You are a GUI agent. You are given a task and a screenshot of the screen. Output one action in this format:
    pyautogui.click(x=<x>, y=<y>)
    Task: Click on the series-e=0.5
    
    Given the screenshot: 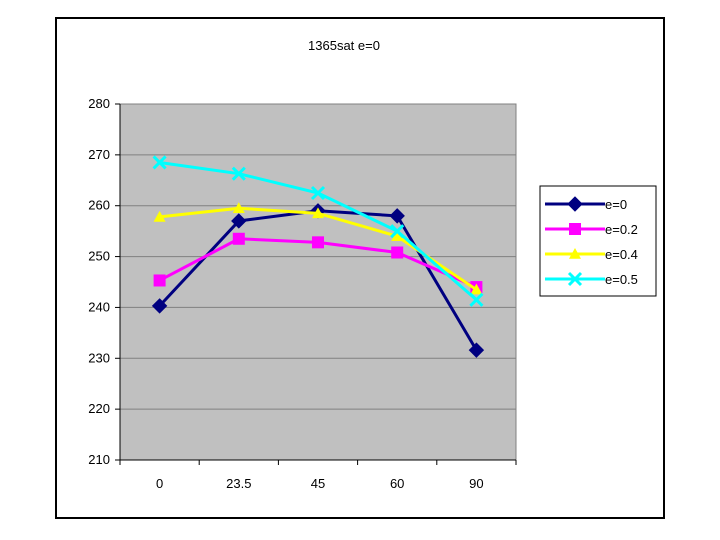 What is the action you would take?
    pyautogui.click(x=318, y=231)
    